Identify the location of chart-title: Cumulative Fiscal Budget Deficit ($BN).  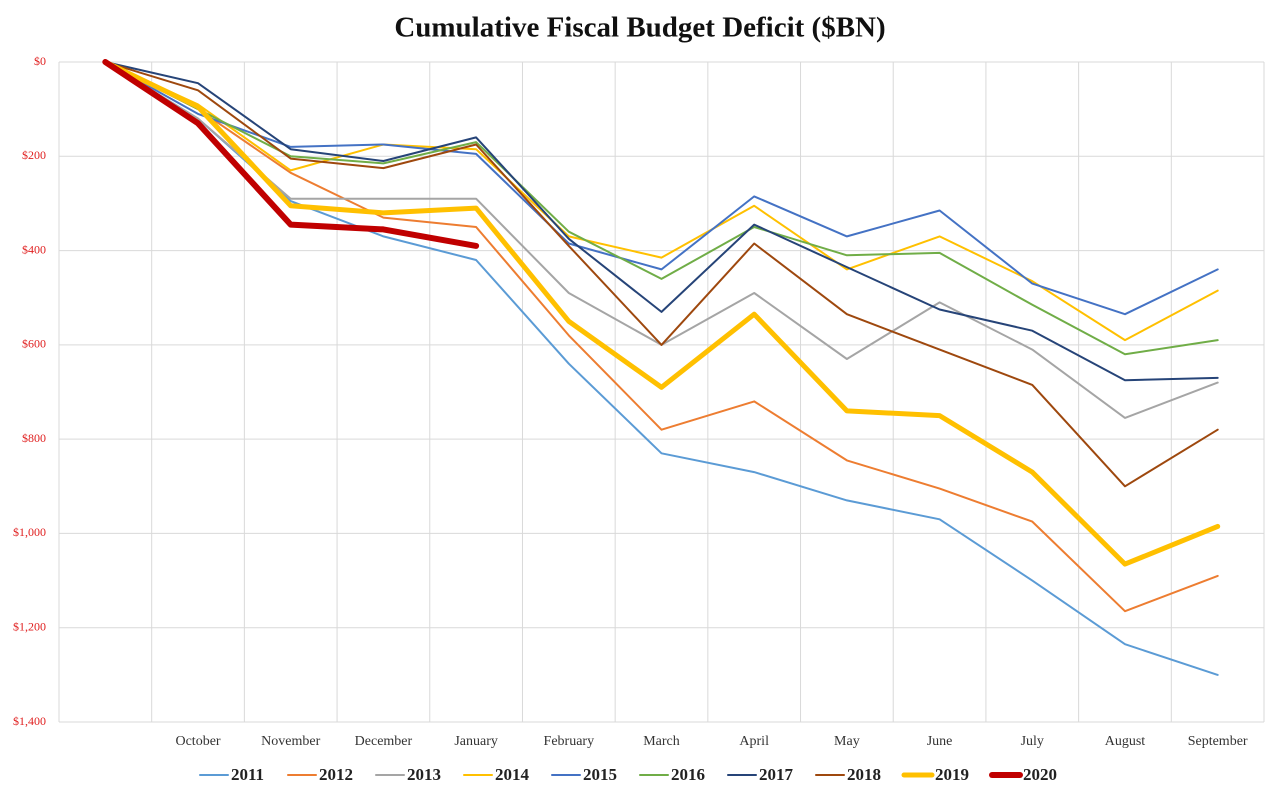
(639, 28).